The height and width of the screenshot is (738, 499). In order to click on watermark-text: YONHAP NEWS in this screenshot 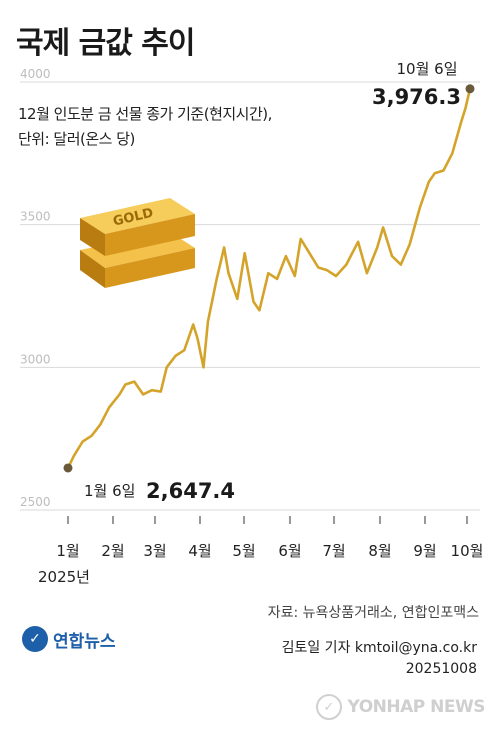, I will do `click(416, 707)`.